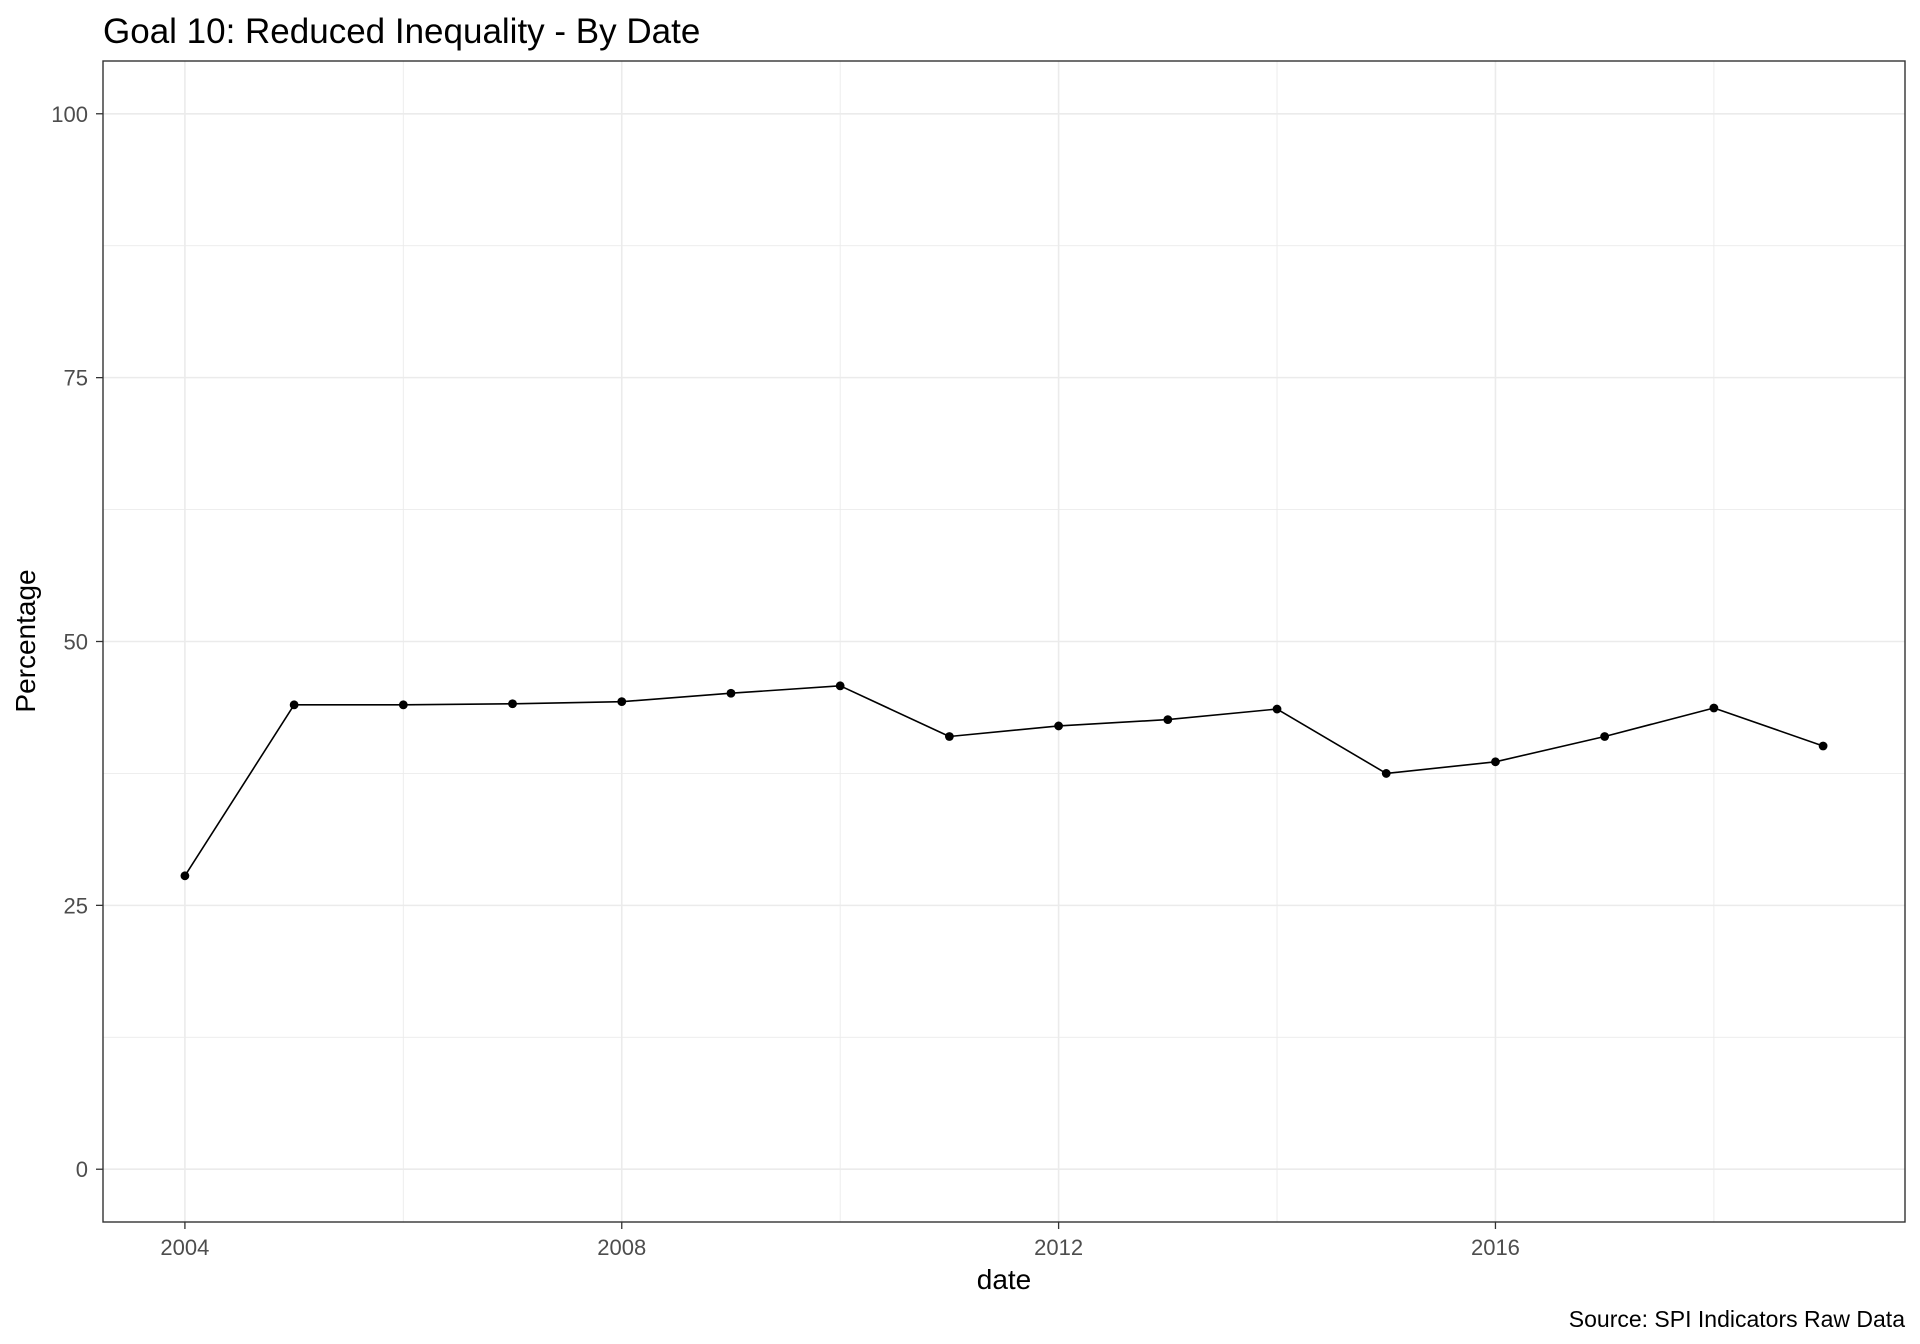 The width and height of the screenshot is (1920, 1344). What do you see at coordinates (621, 1247) in the screenshot?
I see `x-tick-label-2008: 2008` at bounding box center [621, 1247].